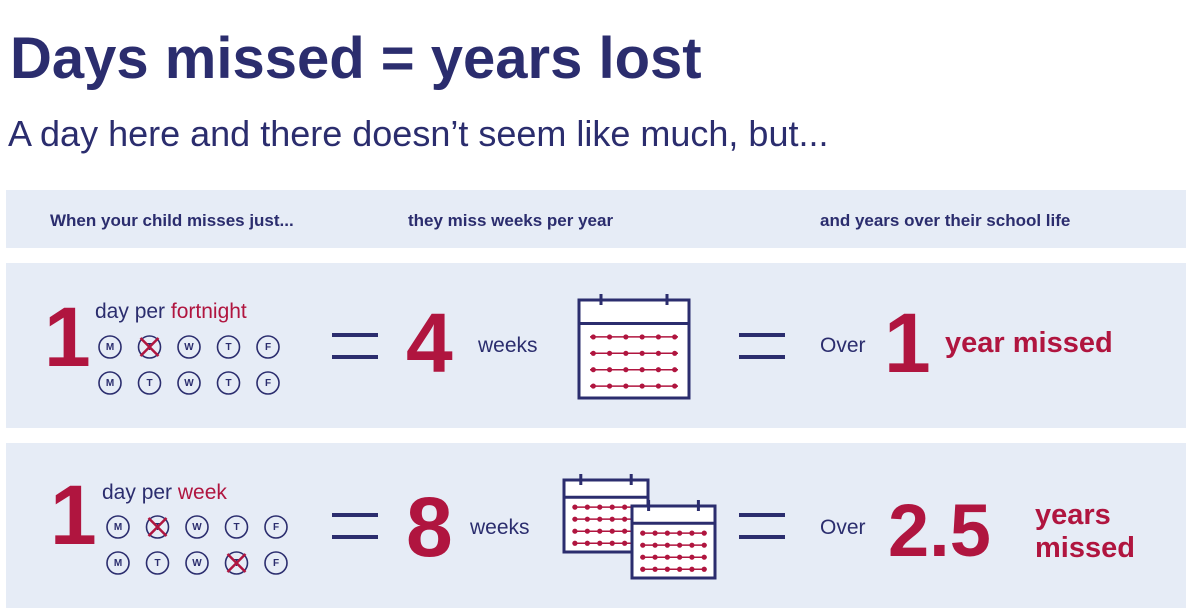 This screenshot has width=1200, height=612. Describe the element at coordinates (945, 220) in the screenshot. I see `column-heading: and years over their school life` at that location.